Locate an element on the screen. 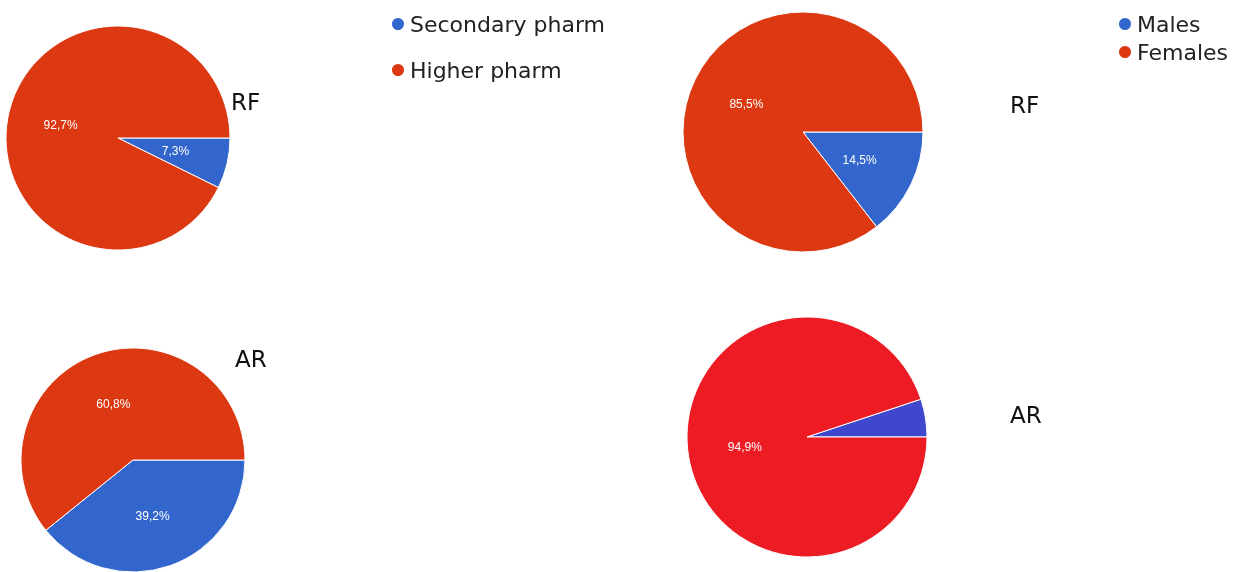  data-label: 60,8% is located at coordinates (113, 404).